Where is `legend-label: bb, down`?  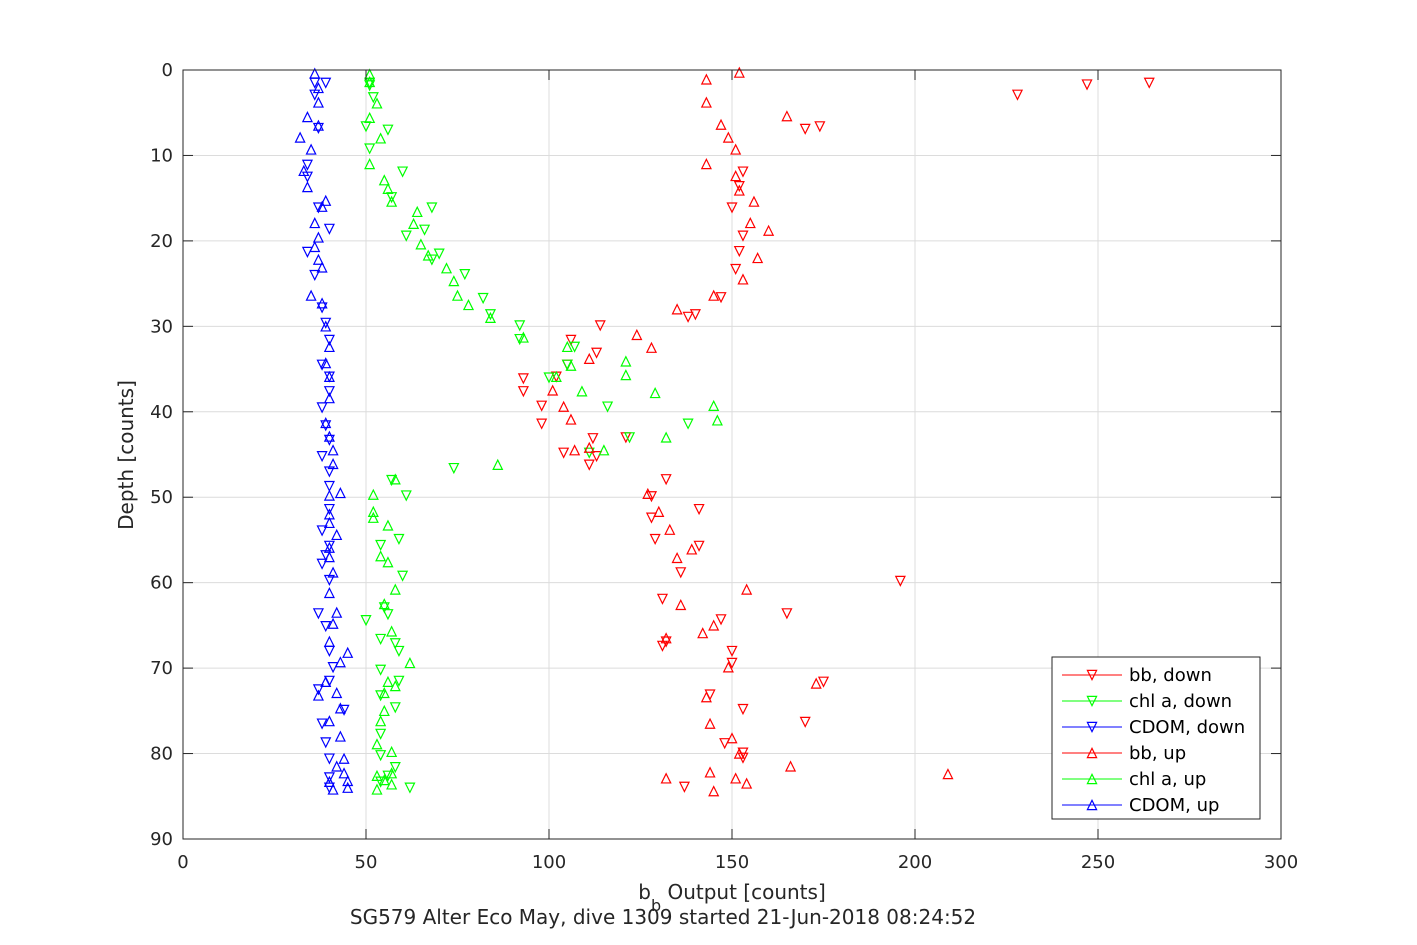
legend-label: bb, down is located at coordinates (1170, 675).